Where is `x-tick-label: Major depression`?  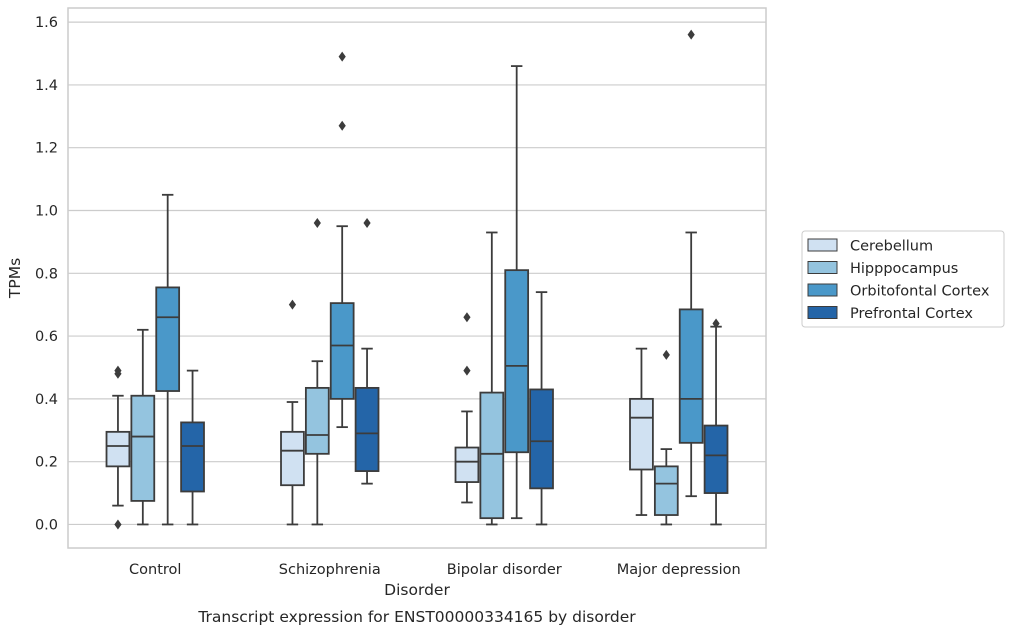 x-tick-label: Major depression is located at coordinates (679, 570).